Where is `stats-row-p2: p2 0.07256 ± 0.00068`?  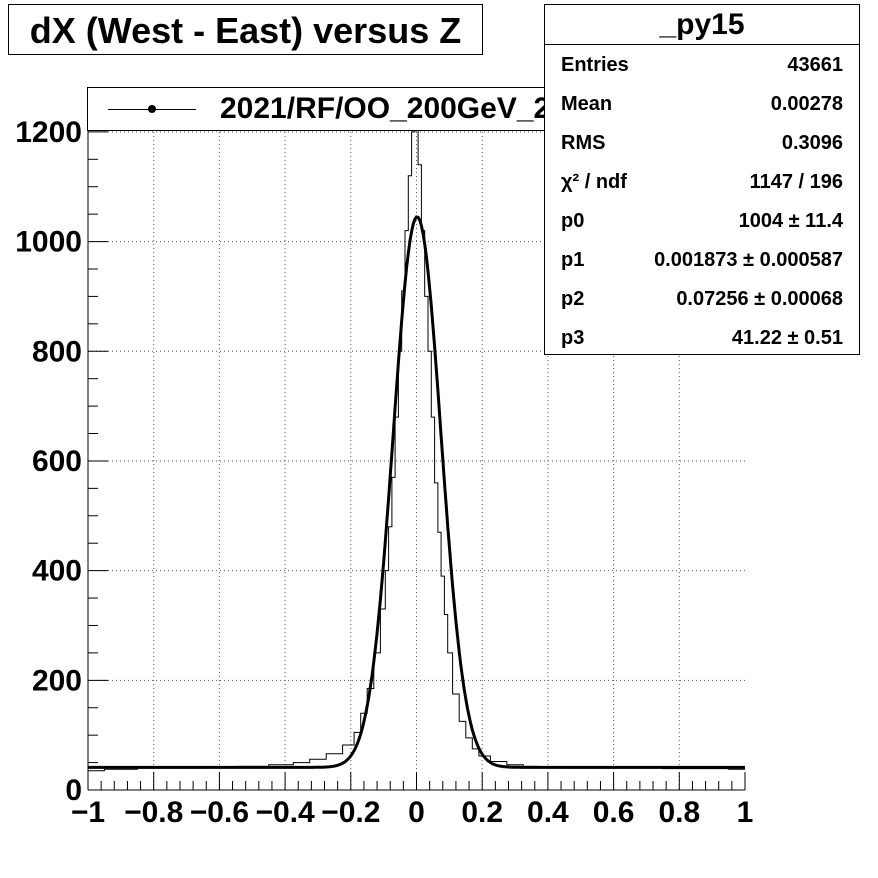
stats-row-p2: p2 0.07256 ± 0.00068 is located at coordinates (702, 298).